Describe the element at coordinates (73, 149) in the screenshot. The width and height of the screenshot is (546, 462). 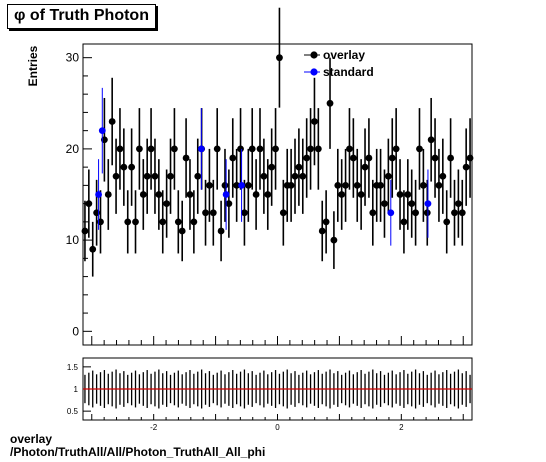
I see `y-tick-label: 20` at that location.